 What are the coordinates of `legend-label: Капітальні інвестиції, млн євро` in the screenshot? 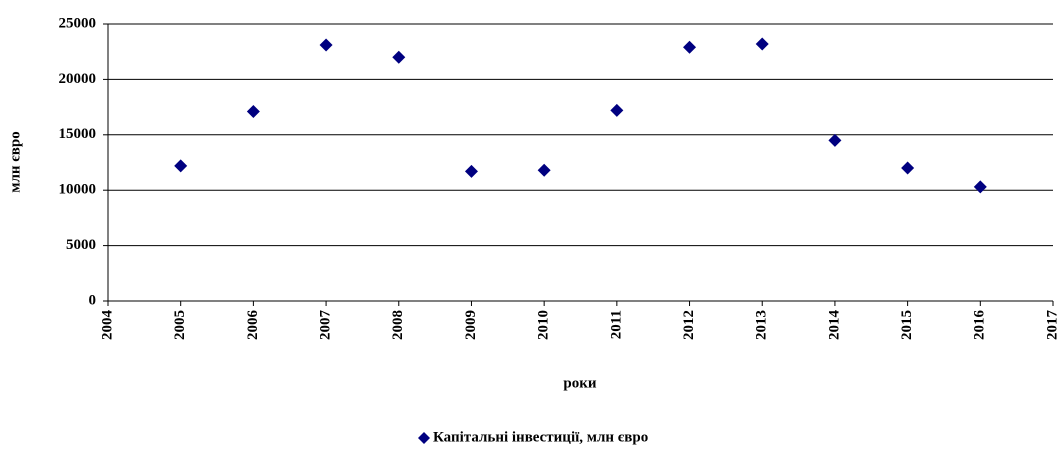 It's located at (540, 437).